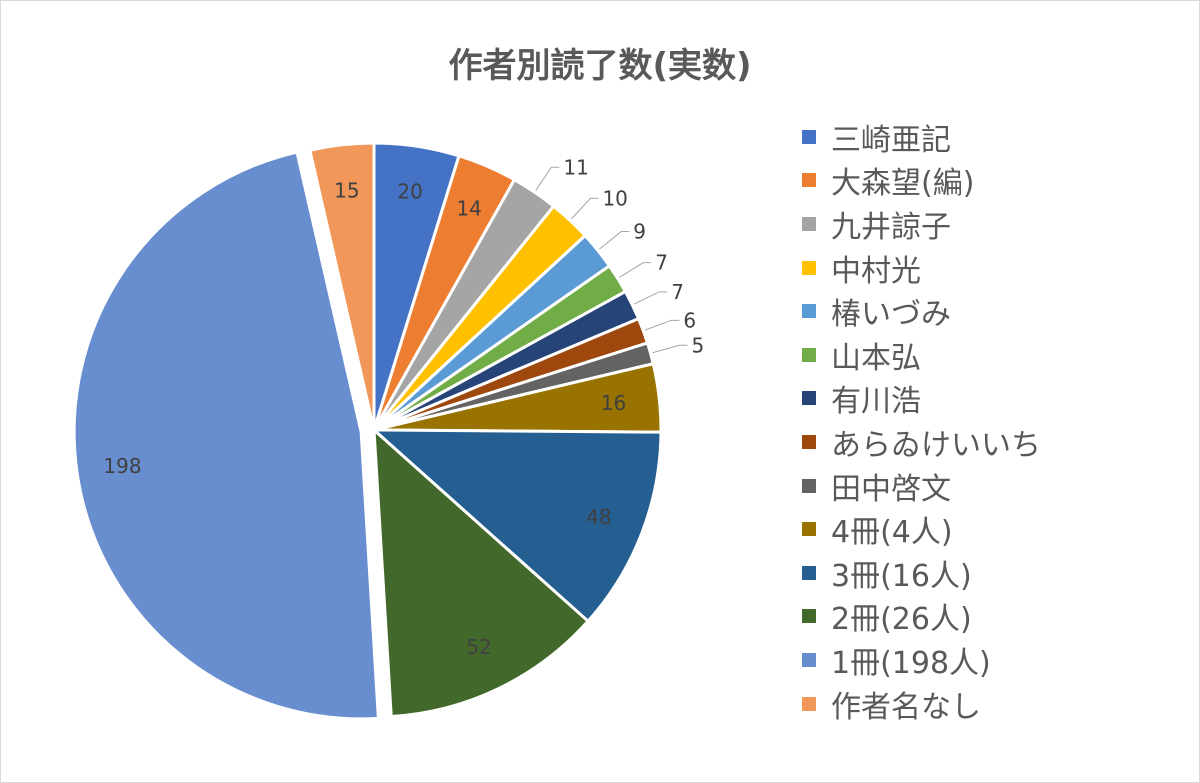  I want to click on legend-label: 三崎亜記, so click(891, 140).